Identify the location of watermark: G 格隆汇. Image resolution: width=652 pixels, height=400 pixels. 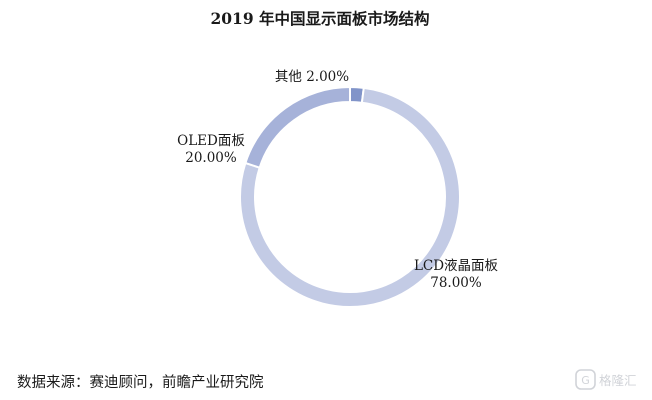
(606, 379).